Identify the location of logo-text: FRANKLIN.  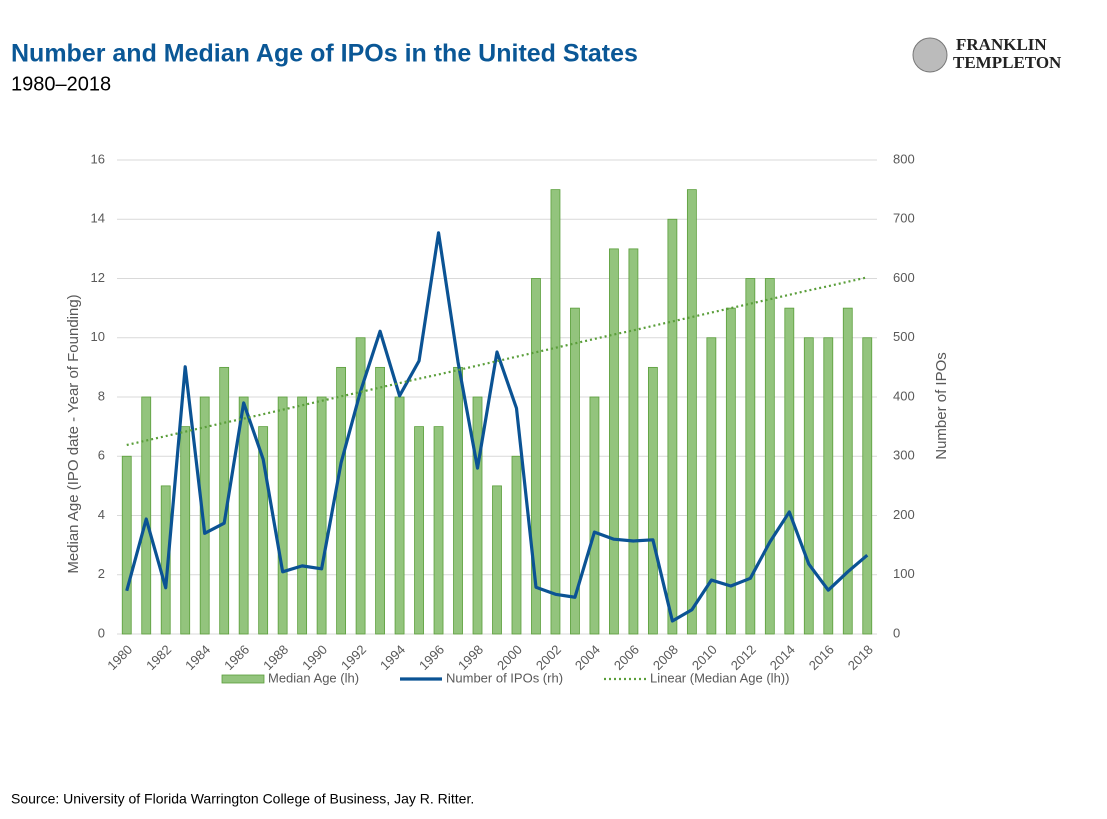
(1001, 44).